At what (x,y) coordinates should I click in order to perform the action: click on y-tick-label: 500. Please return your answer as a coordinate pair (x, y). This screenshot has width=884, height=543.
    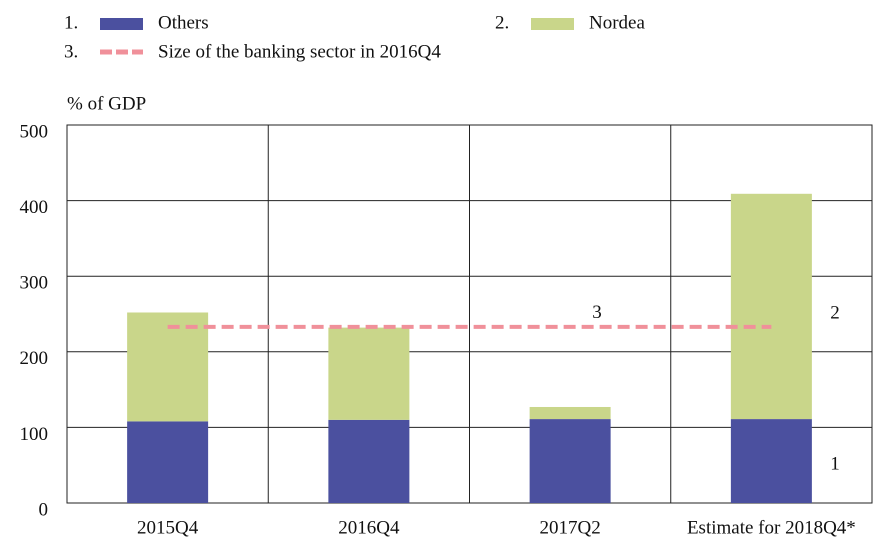
    Looking at the image, I should click on (34, 131).